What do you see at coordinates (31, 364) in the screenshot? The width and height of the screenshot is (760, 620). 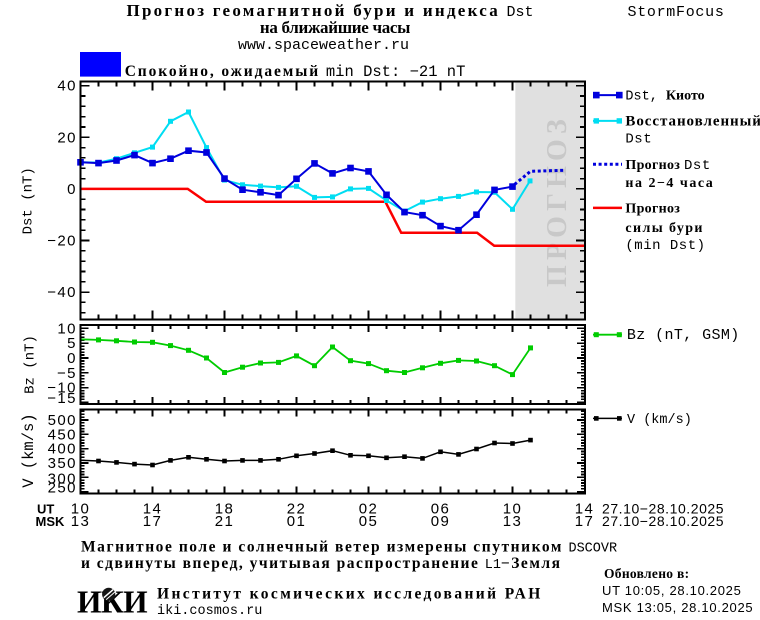 I see `svg-text: Bz (nT)` at bounding box center [31, 364].